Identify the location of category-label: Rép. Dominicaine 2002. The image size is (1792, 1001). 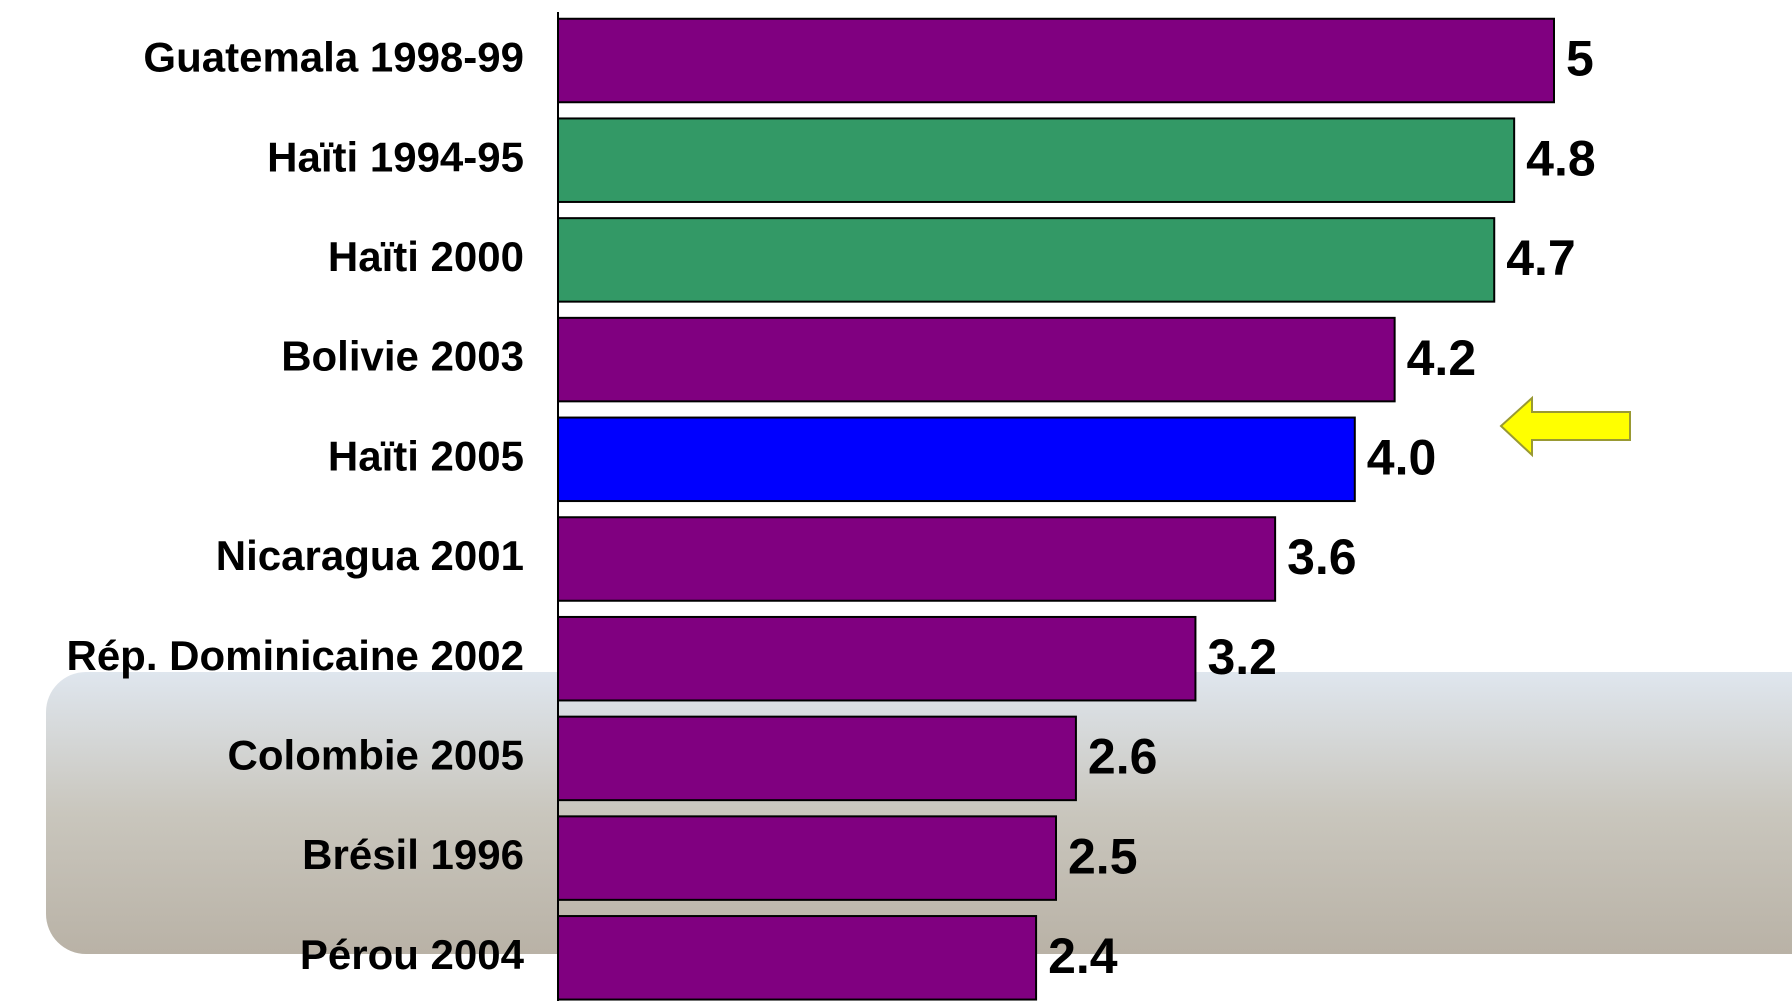
(295, 655).